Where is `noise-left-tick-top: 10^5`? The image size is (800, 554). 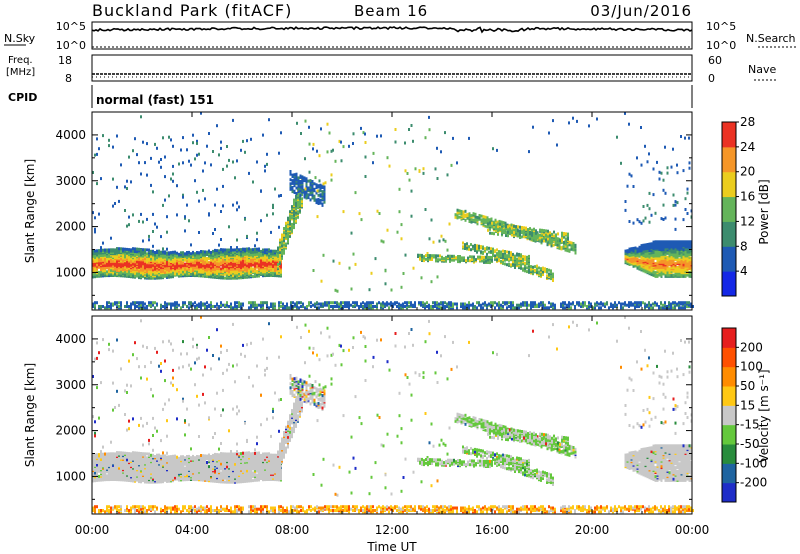 noise-left-tick-top: 10^5 is located at coordinates (71, 26).